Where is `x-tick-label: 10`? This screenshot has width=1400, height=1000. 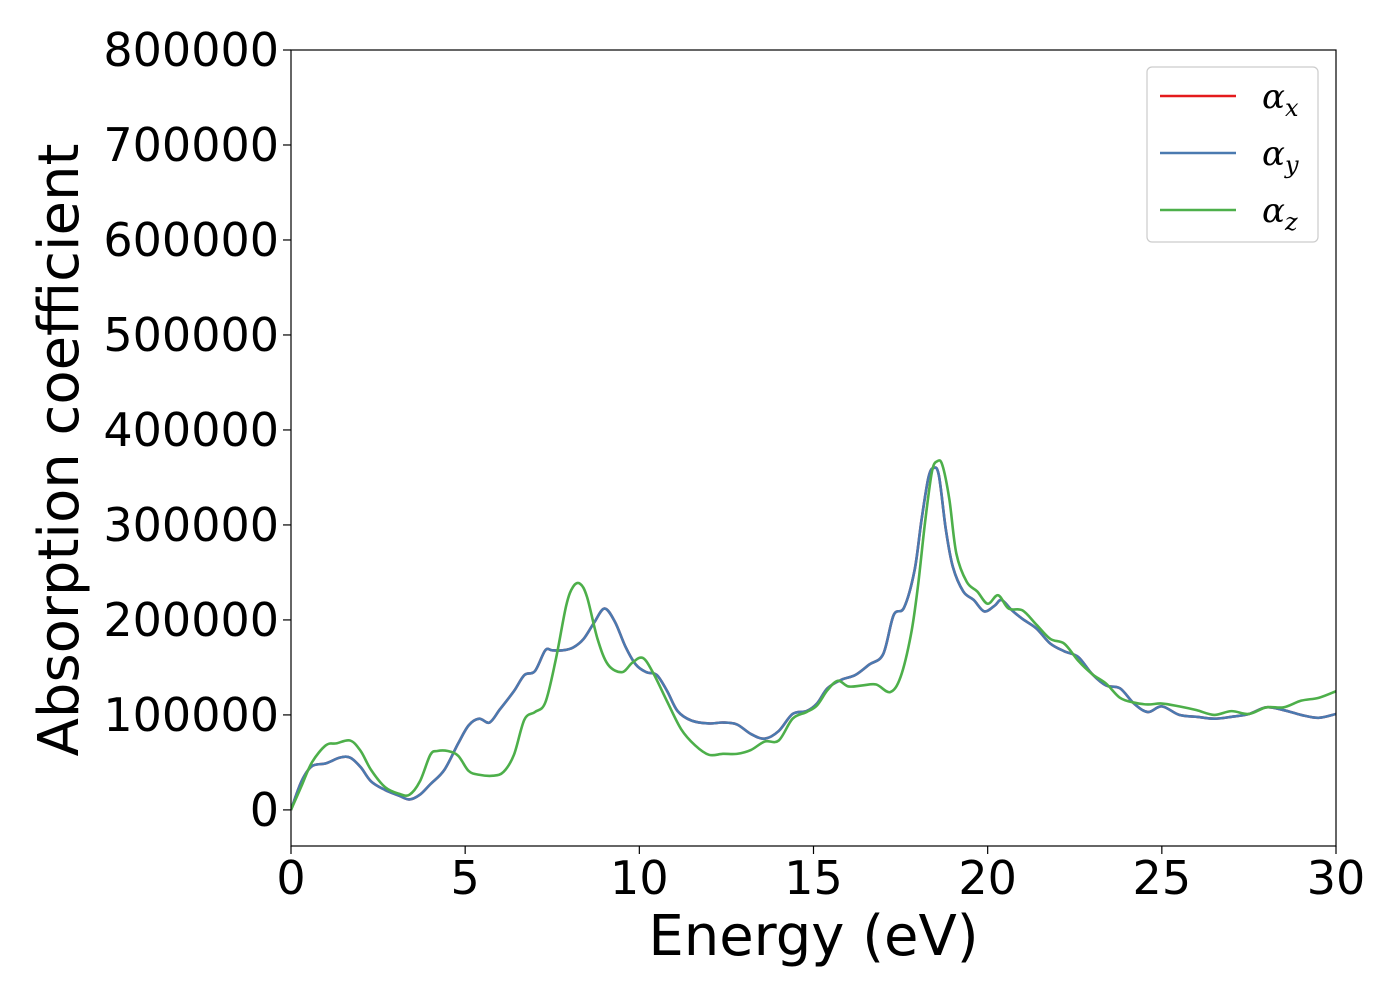
x-tick-label: 10 is located at coordinates (639, 878).